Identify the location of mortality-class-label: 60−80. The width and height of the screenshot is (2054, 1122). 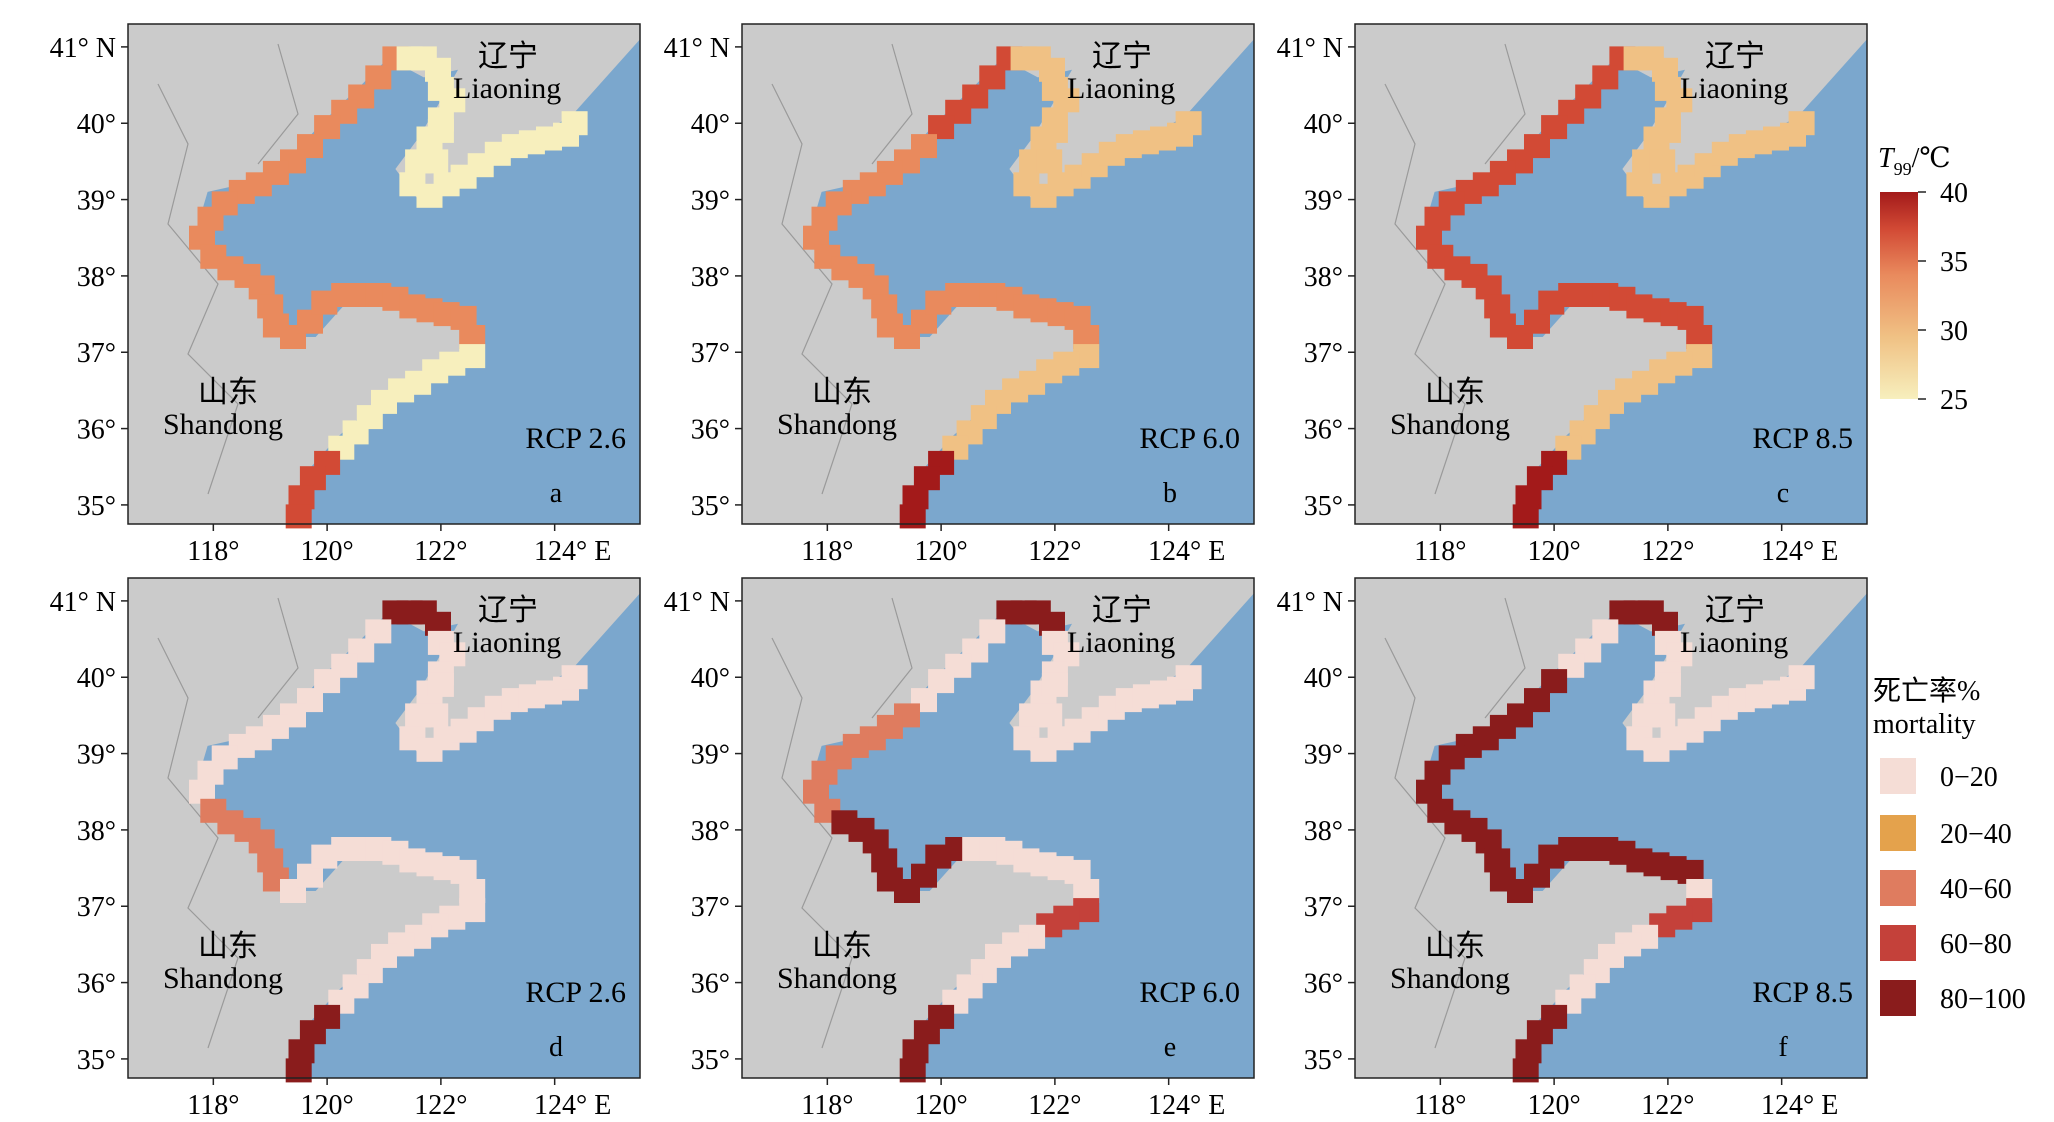
(1976, 944).